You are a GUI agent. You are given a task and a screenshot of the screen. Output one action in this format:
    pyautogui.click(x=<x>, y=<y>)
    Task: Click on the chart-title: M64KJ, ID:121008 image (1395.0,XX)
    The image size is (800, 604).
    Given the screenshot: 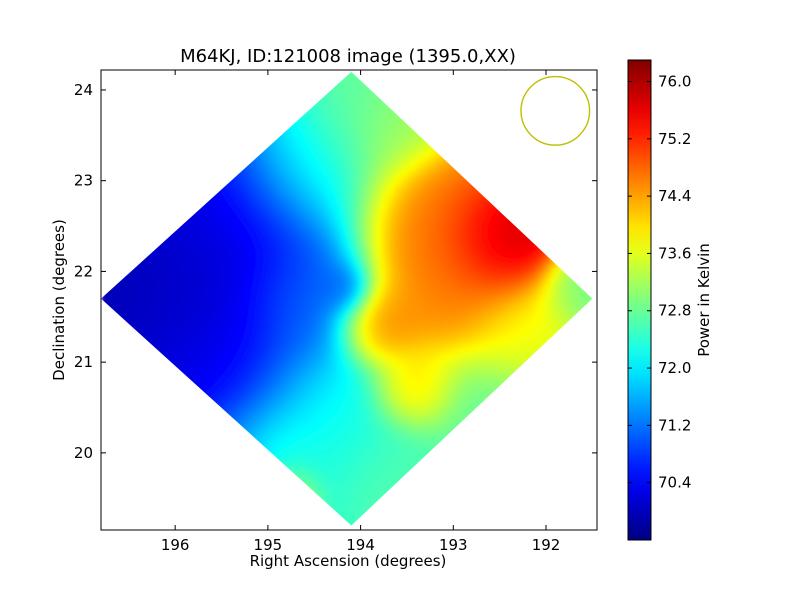 What is the action you would take?
    pyautogui.click(x=348, y=56)
    